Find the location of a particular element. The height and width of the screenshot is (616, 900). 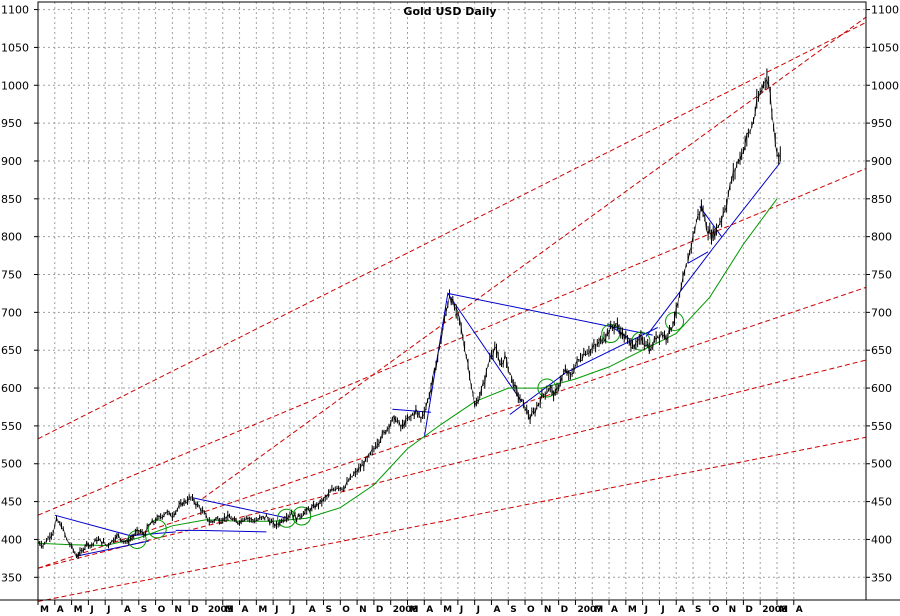

y-tick-label-left: 550 is located at coordinates (11, 426).